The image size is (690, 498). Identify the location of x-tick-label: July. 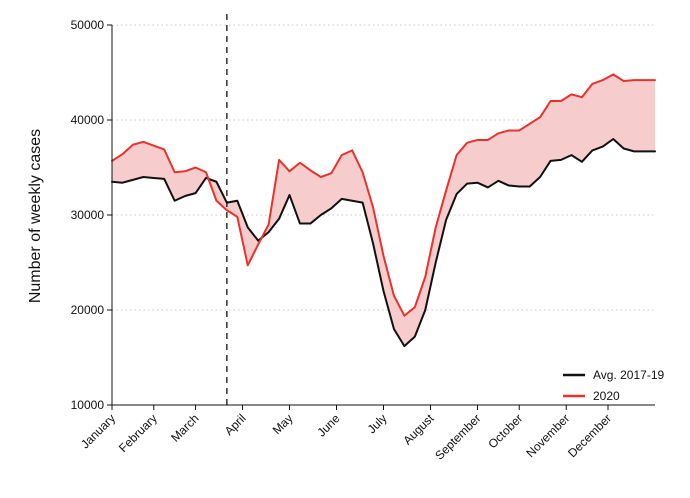
(377, 423).